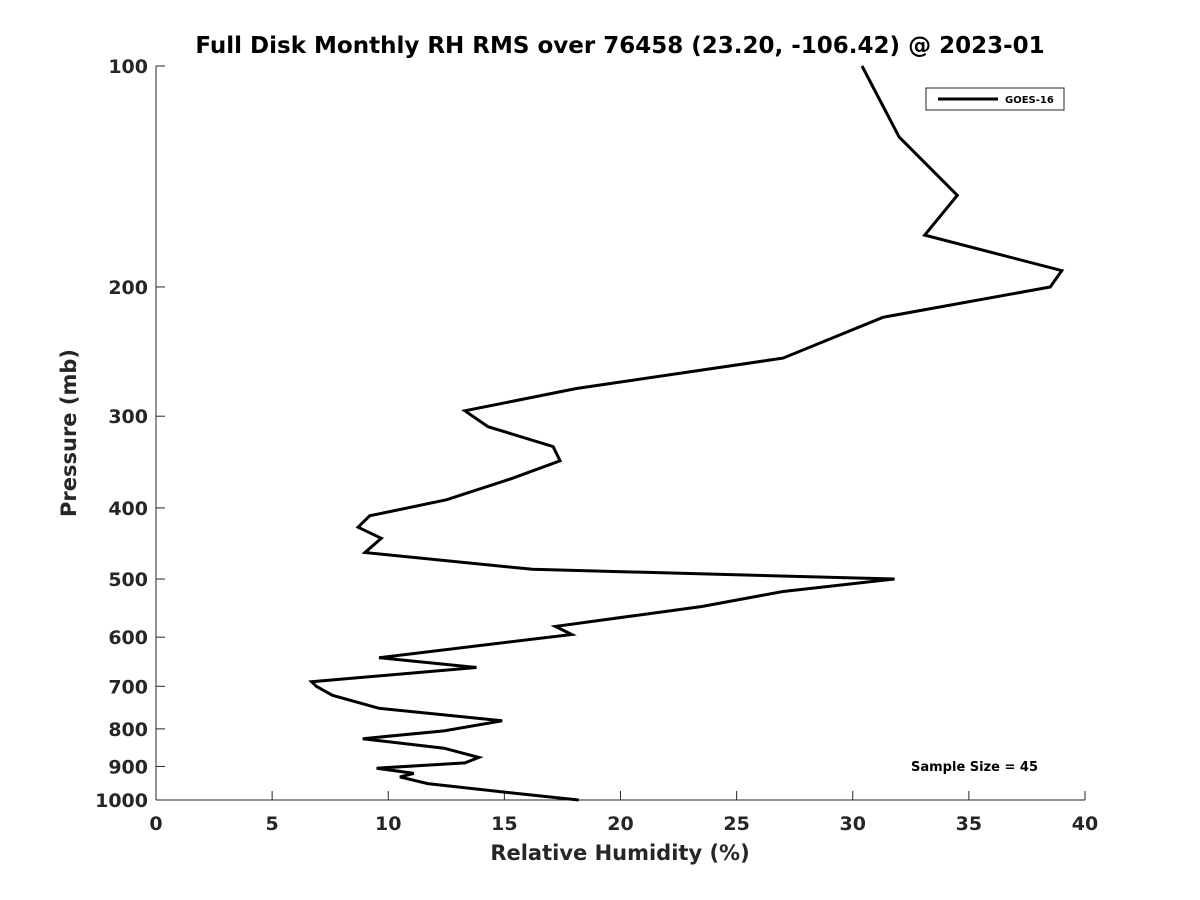 This screenshot has width=1200, height=900. I want to click on y-axis-label: Pressure (mb), so click(69, 433).